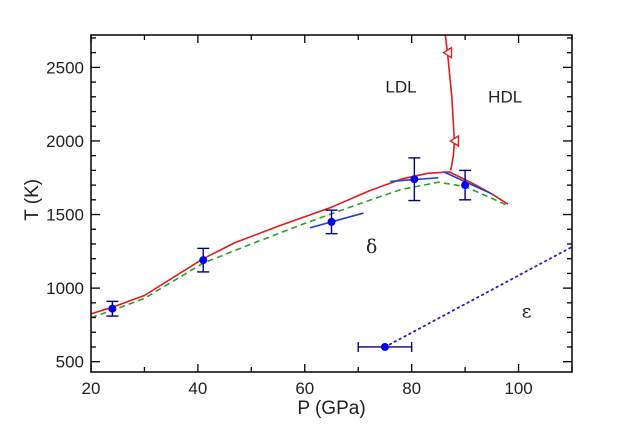  What do you see at coordinates (331, 408) in the screenshot?
I see `x-axis-label: P (GPa)` at bounding box center [331, 408].